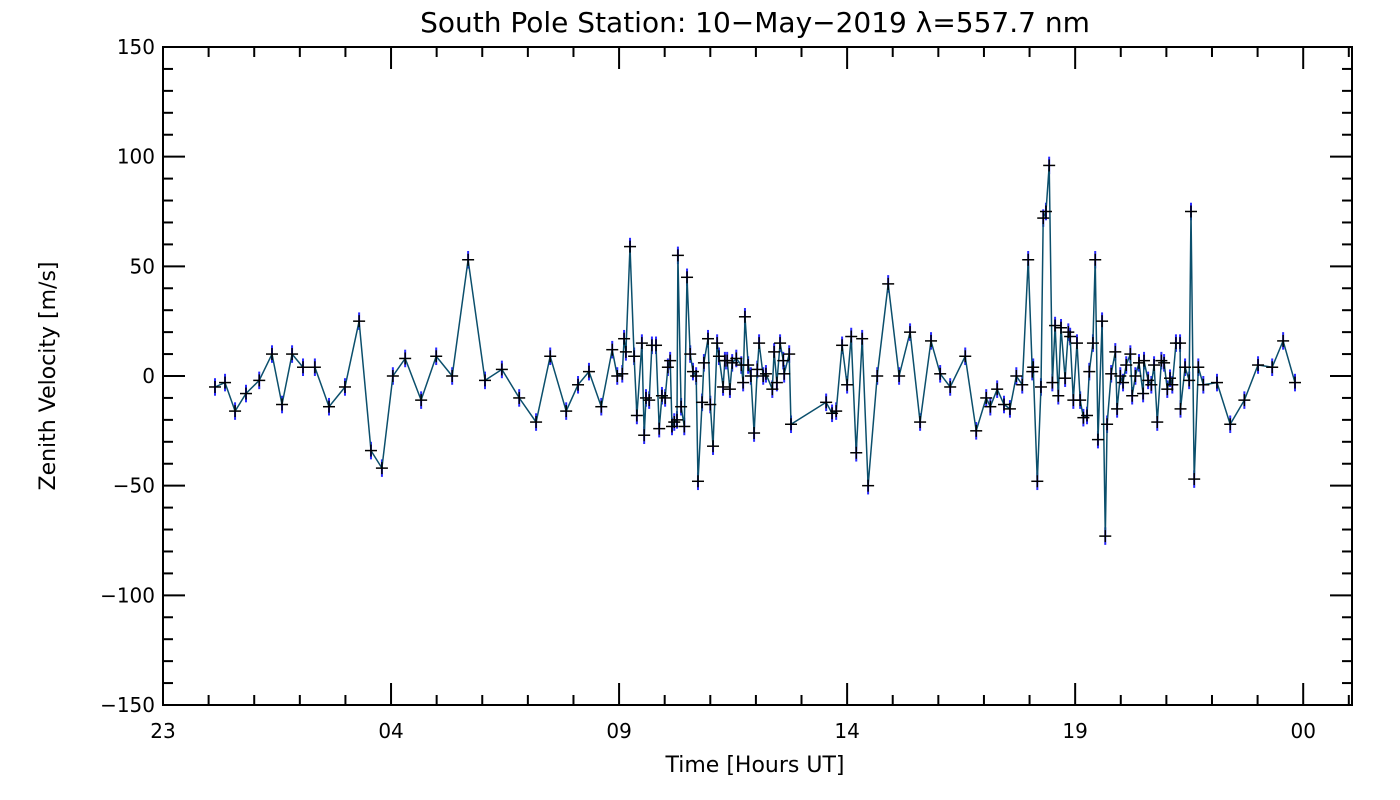  Describe the element at coordinates (390, 731) in the screenshot. I see `x-tick-label: 04` at that location.